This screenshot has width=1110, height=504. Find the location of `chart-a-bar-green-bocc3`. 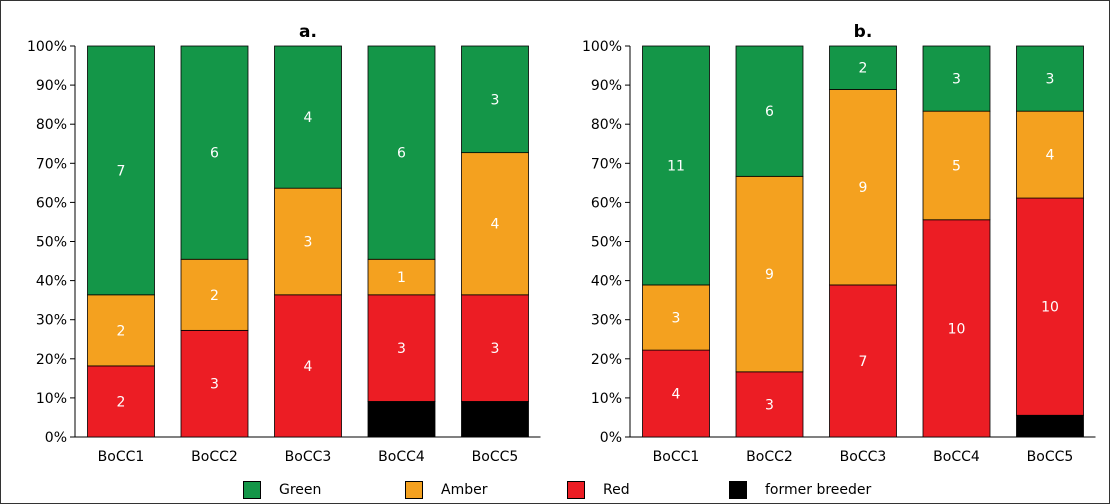

chart-a-bar-green-bocc3 is located at coordinates (308, 117).